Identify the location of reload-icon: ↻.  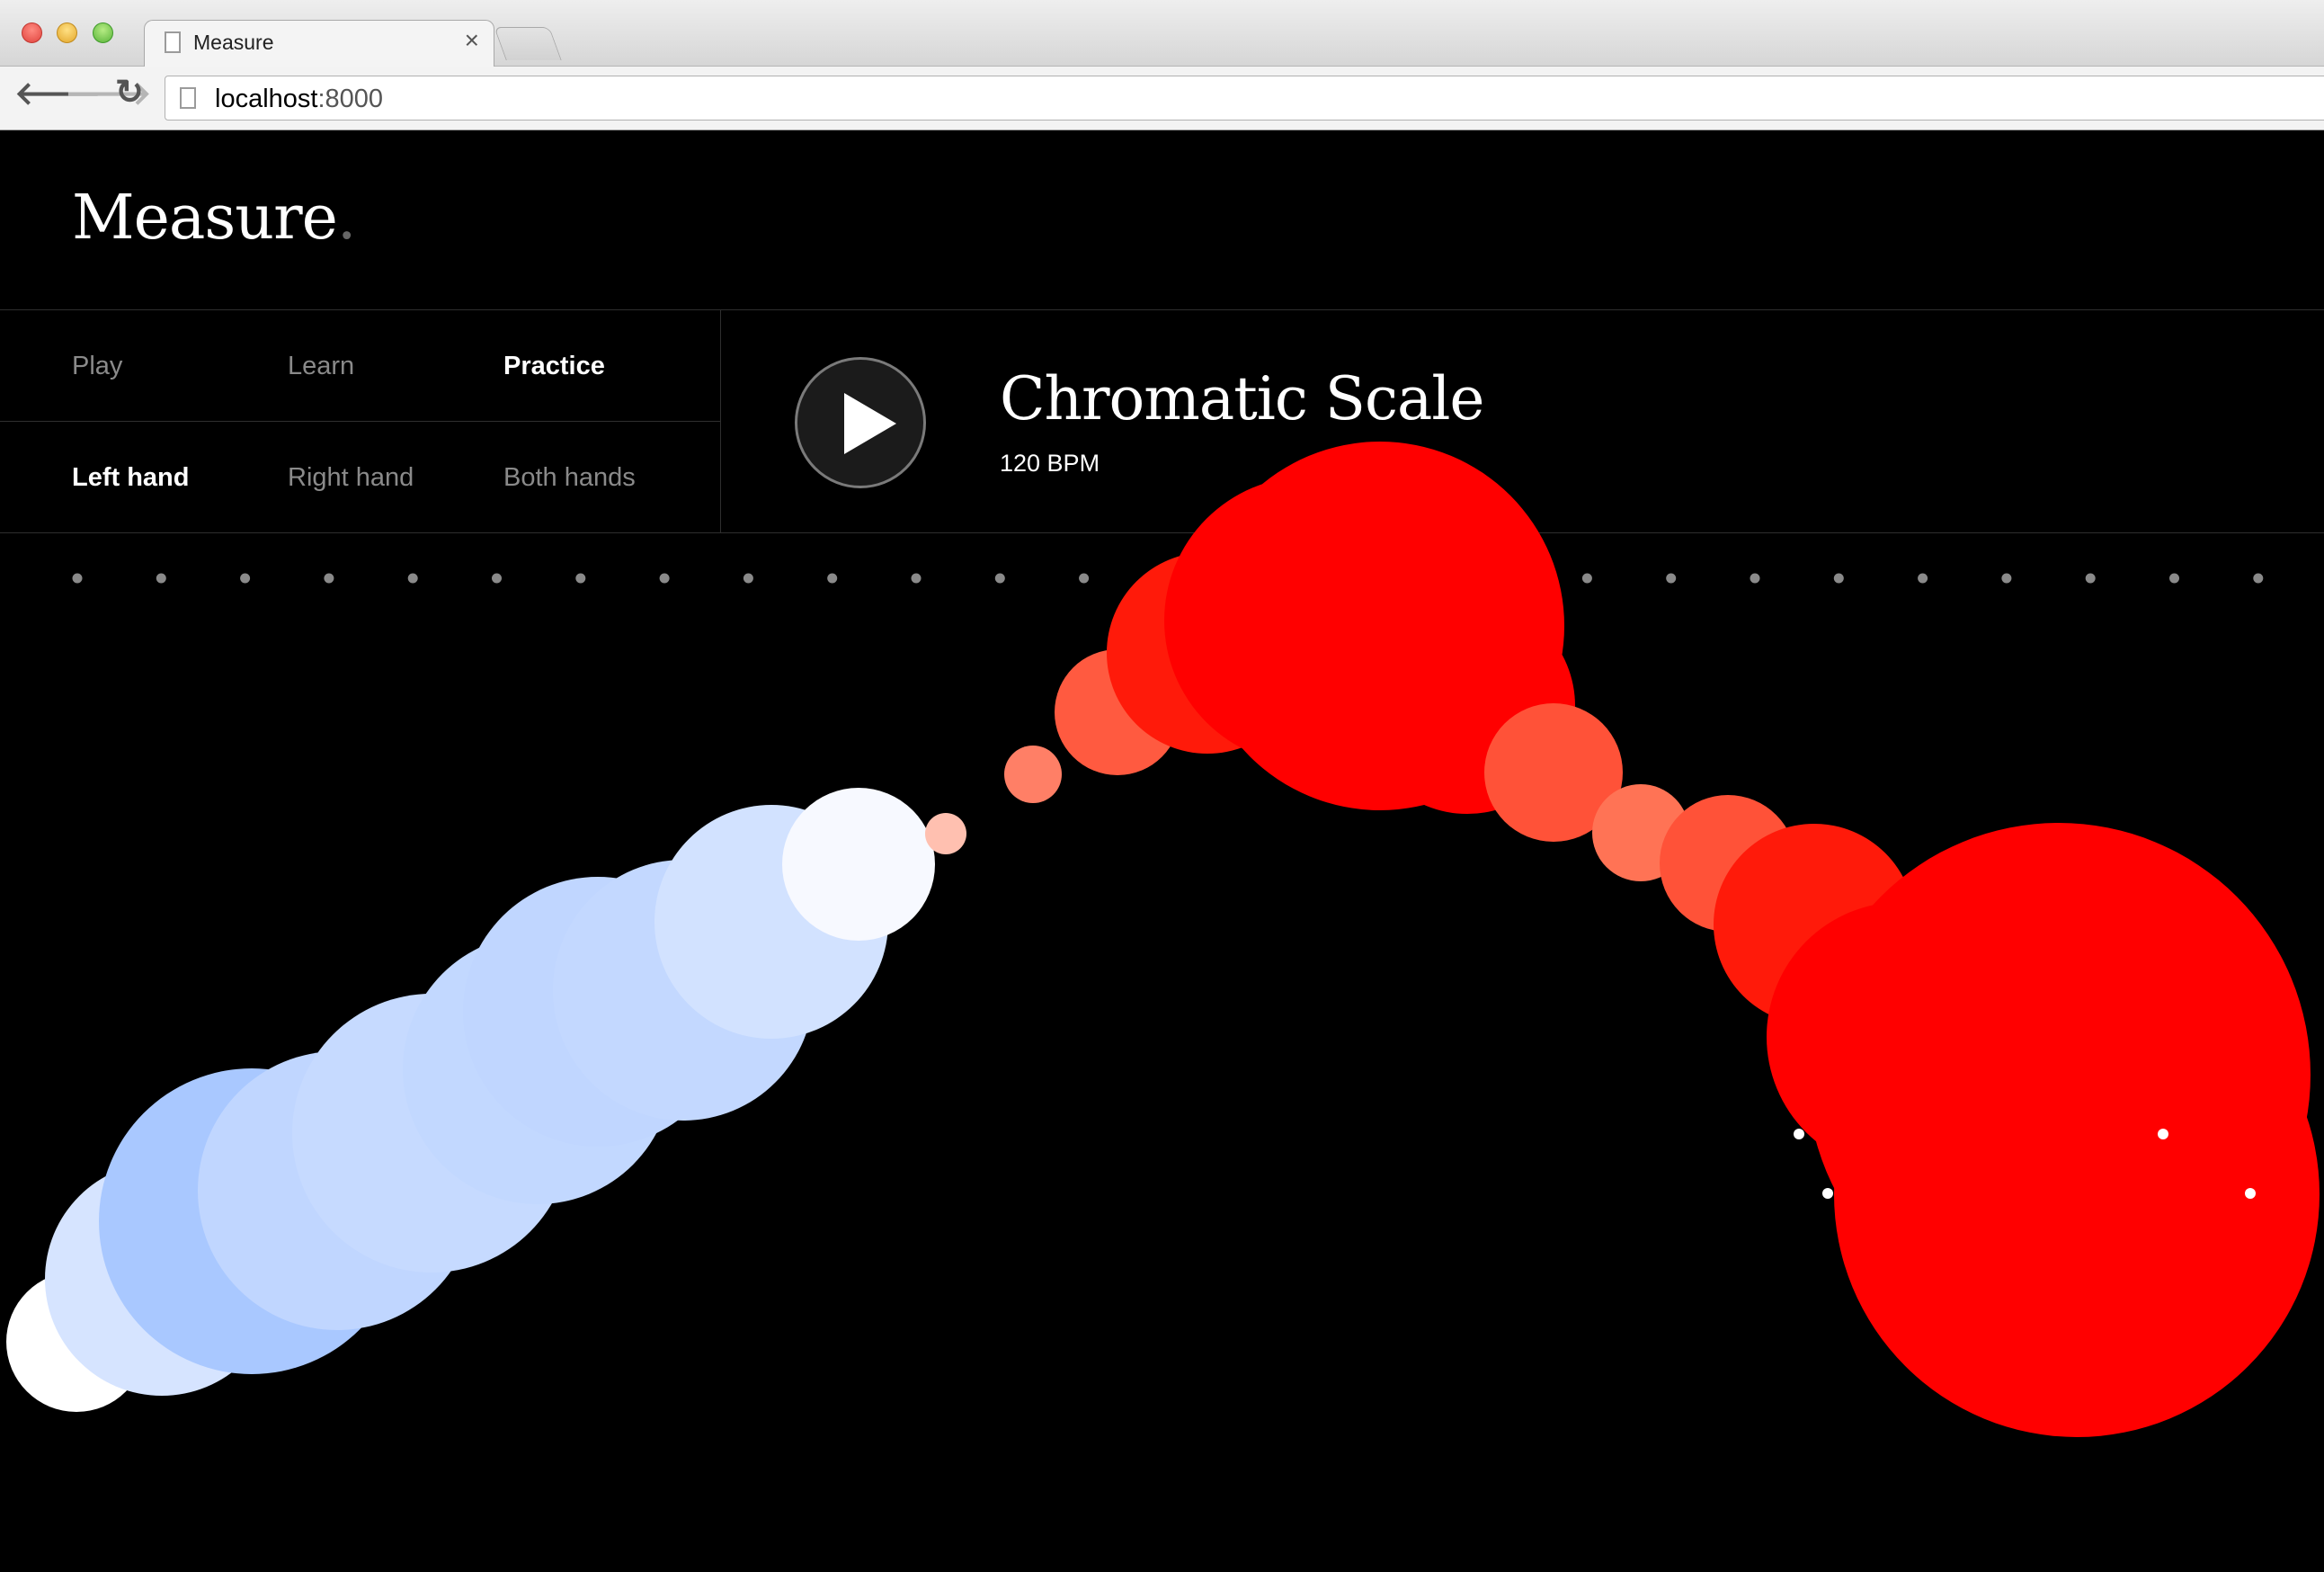
(129, 93).